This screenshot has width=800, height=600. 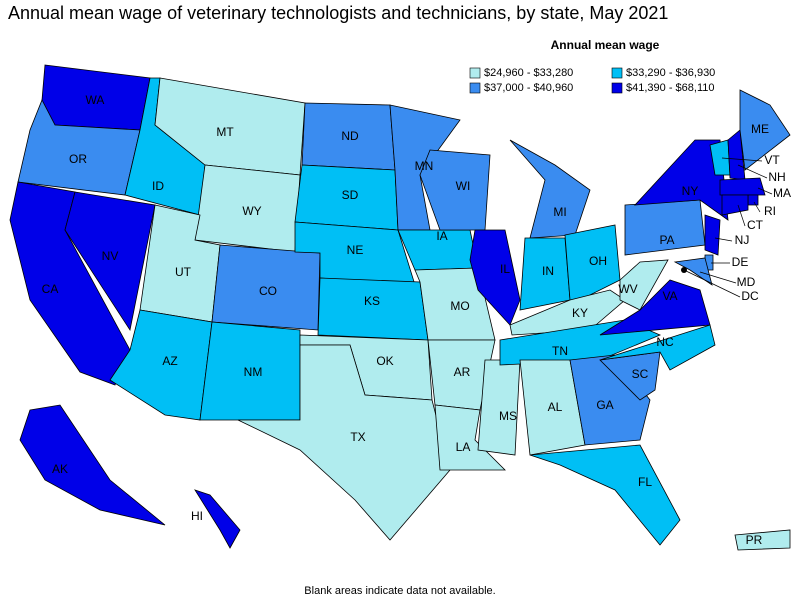 I want to click on state-label: VT, so click(x=772, y=160).